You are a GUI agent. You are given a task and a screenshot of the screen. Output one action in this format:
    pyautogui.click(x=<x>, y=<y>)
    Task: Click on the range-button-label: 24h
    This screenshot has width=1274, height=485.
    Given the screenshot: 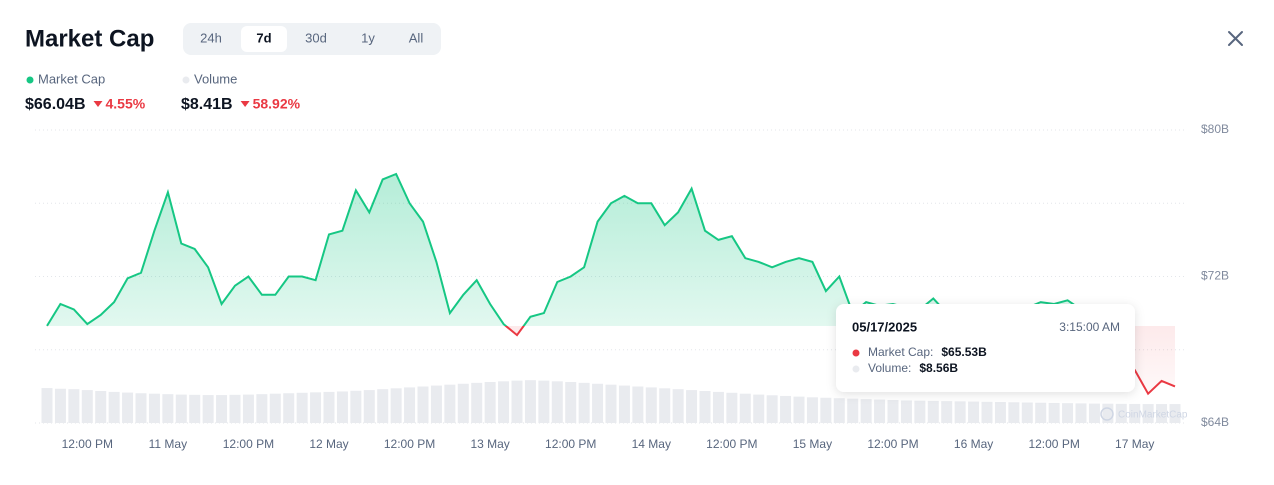 What is the action you would take?
    pyautogui.click(x=211, y=37)
    